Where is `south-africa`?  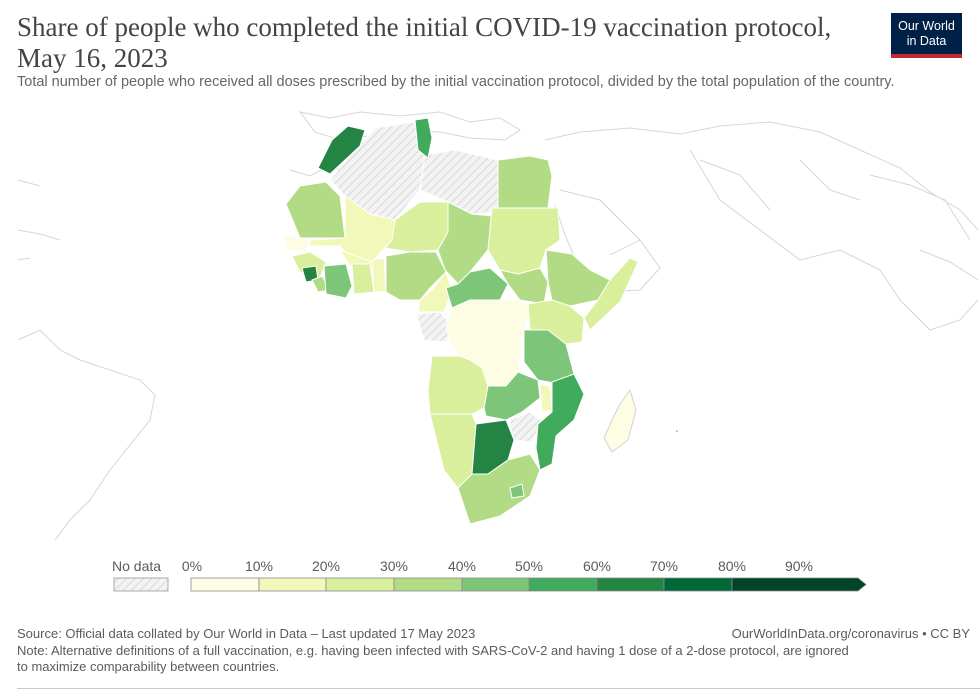 south-africa is located at coordinates (499, 489).